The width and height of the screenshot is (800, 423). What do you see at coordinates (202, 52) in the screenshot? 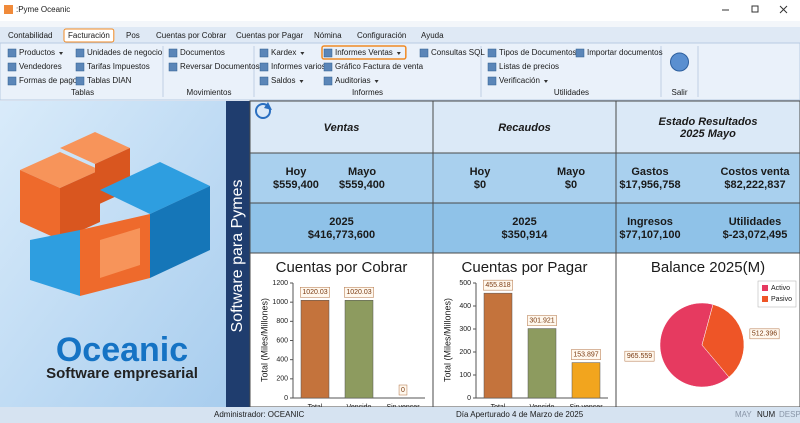
I see `ribbon-button: Documentos` at bounding box center [202, 52].